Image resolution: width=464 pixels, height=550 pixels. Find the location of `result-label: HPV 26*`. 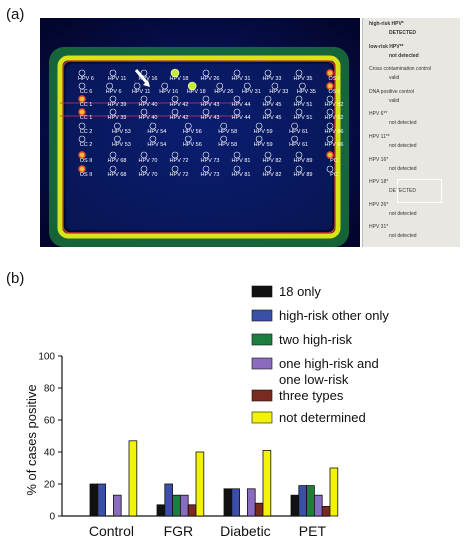

result-label: HPV 26* is located at coordinates (379, 204).